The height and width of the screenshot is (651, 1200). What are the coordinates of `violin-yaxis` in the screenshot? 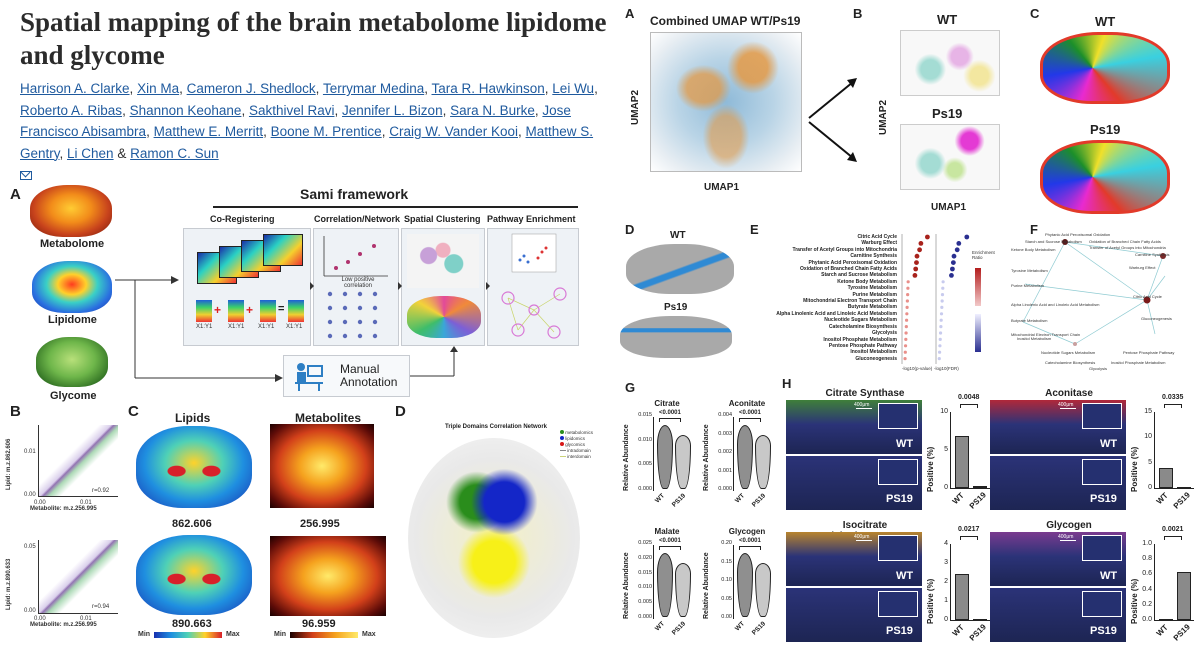 It's located at (733, 582).